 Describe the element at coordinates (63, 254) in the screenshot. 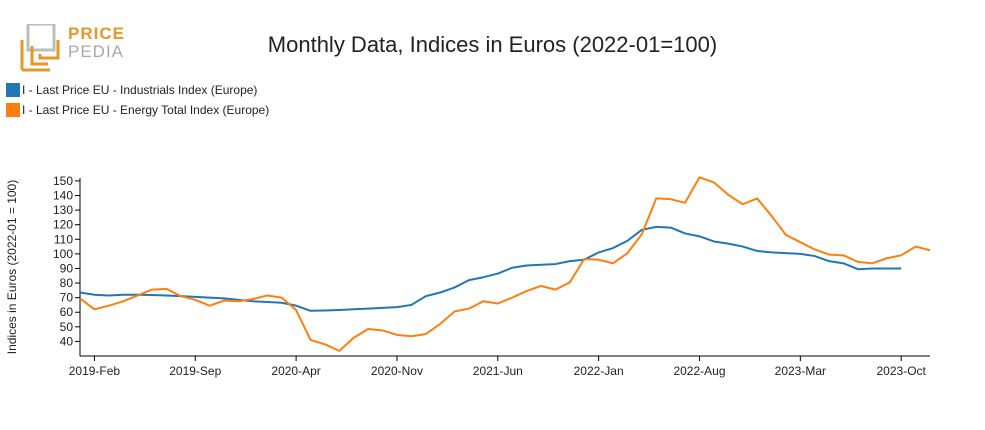

I see `y-tick-label: 100` at that location.